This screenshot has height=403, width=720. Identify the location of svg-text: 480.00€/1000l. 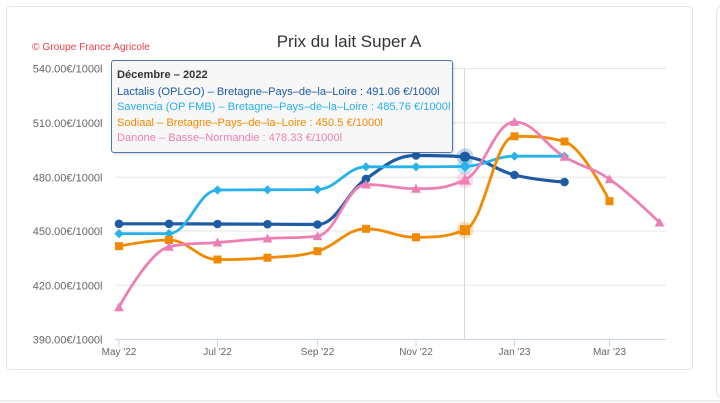
(68, 178).